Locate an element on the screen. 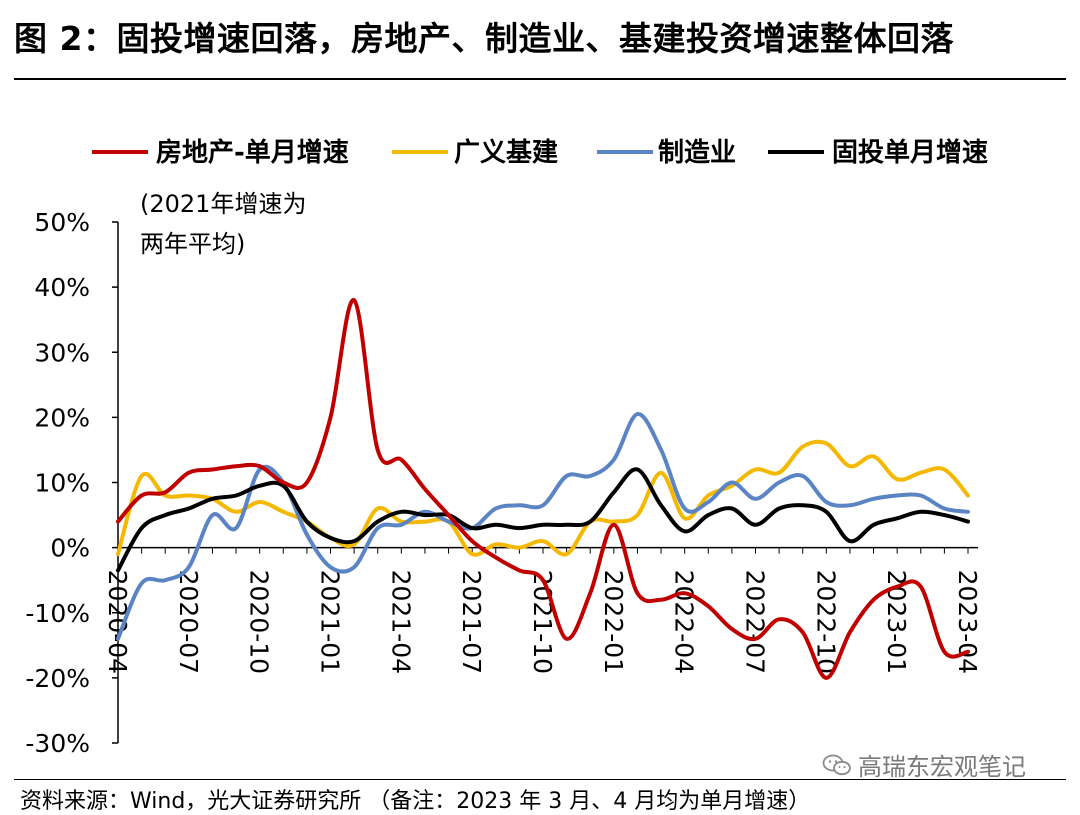  y-tick-label: -20% is located at coordinates (57, 678).